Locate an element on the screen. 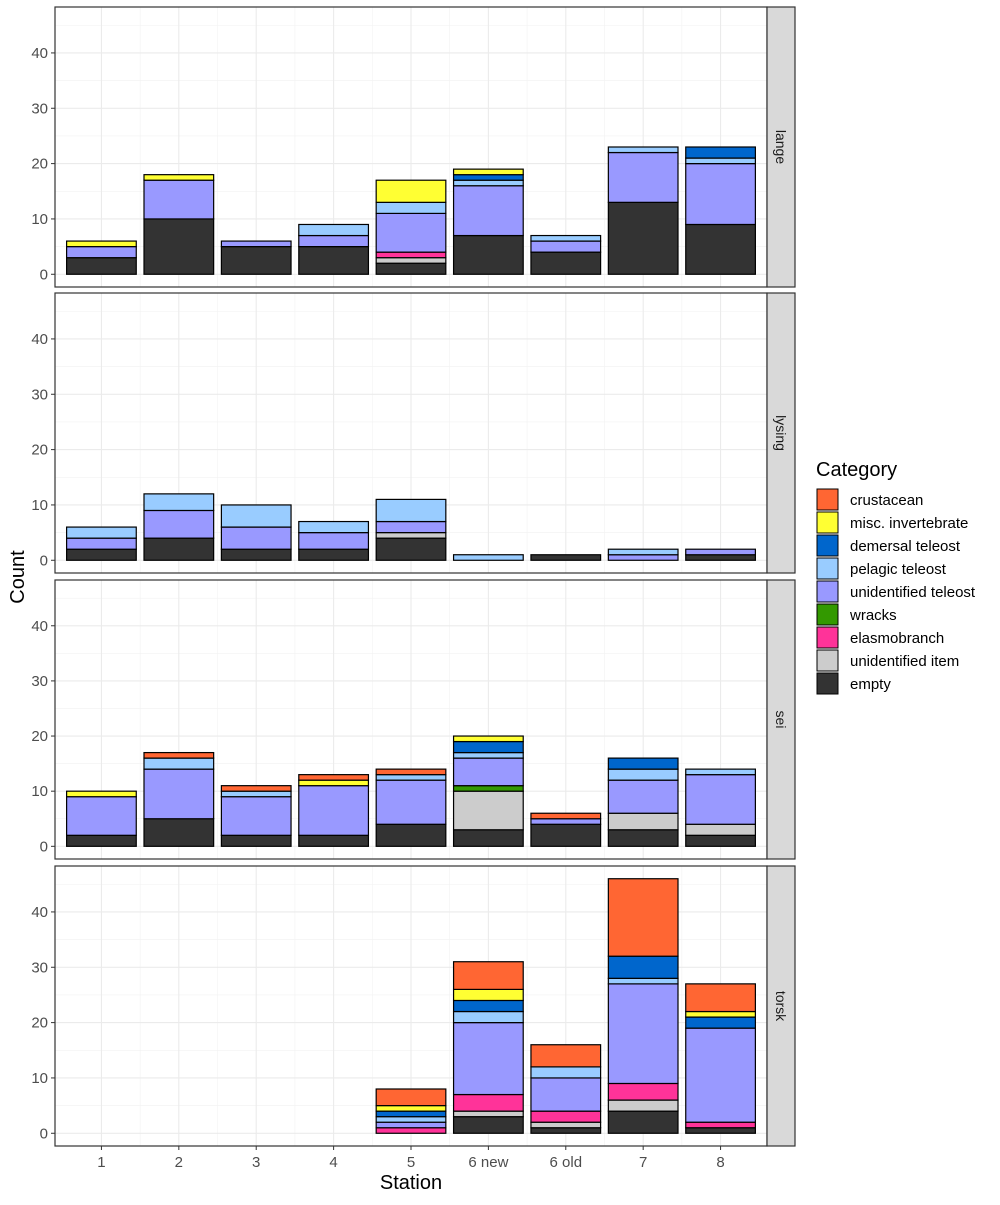  legend-entry-label: empty is located at coordinates (870, 684).